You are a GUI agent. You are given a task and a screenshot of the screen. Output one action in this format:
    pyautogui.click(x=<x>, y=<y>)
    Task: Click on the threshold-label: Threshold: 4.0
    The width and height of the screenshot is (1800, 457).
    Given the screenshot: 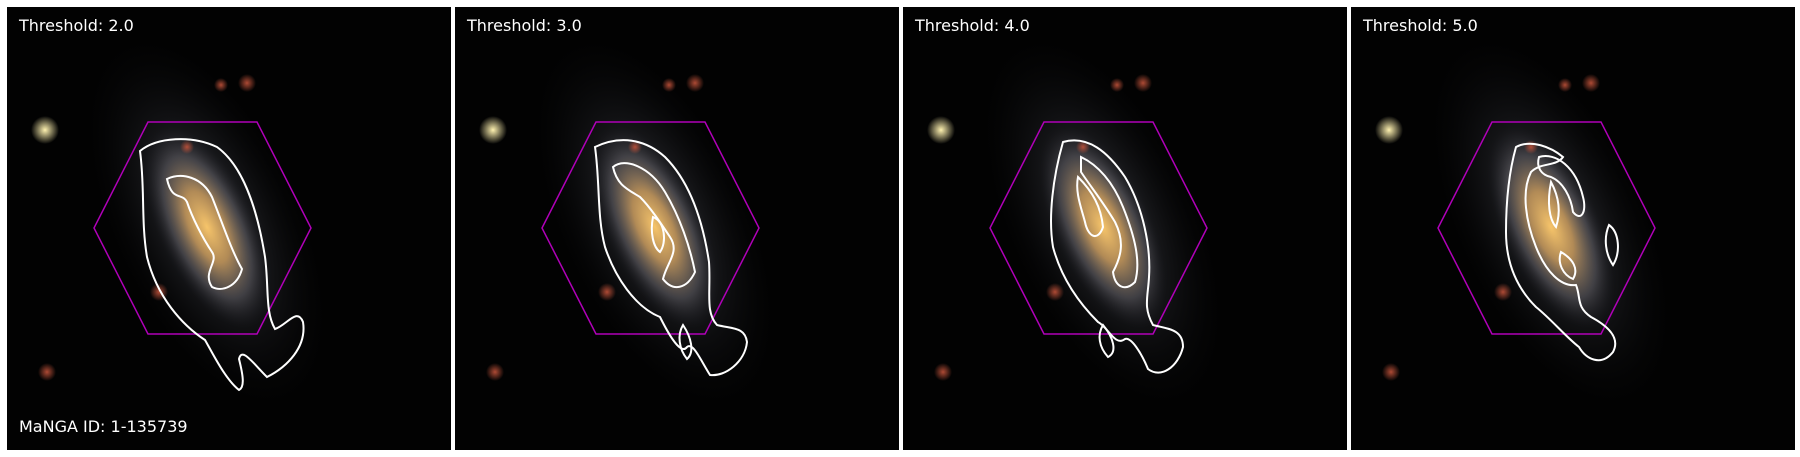 What is the action you would take?
    pyautogui.click(x=972, y=25)
    